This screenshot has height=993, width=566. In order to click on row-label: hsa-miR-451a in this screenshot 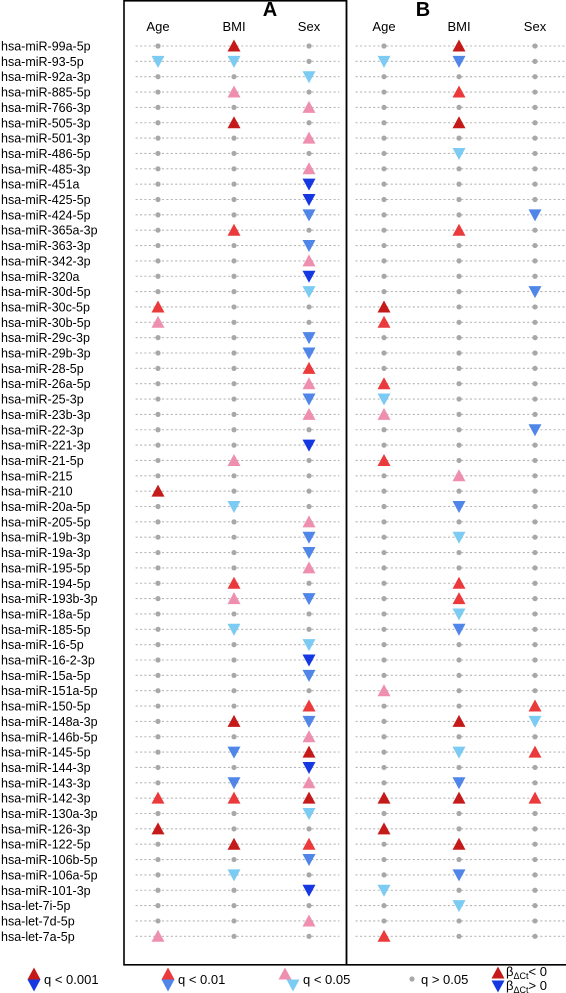, I will do `click(40, 185)`.